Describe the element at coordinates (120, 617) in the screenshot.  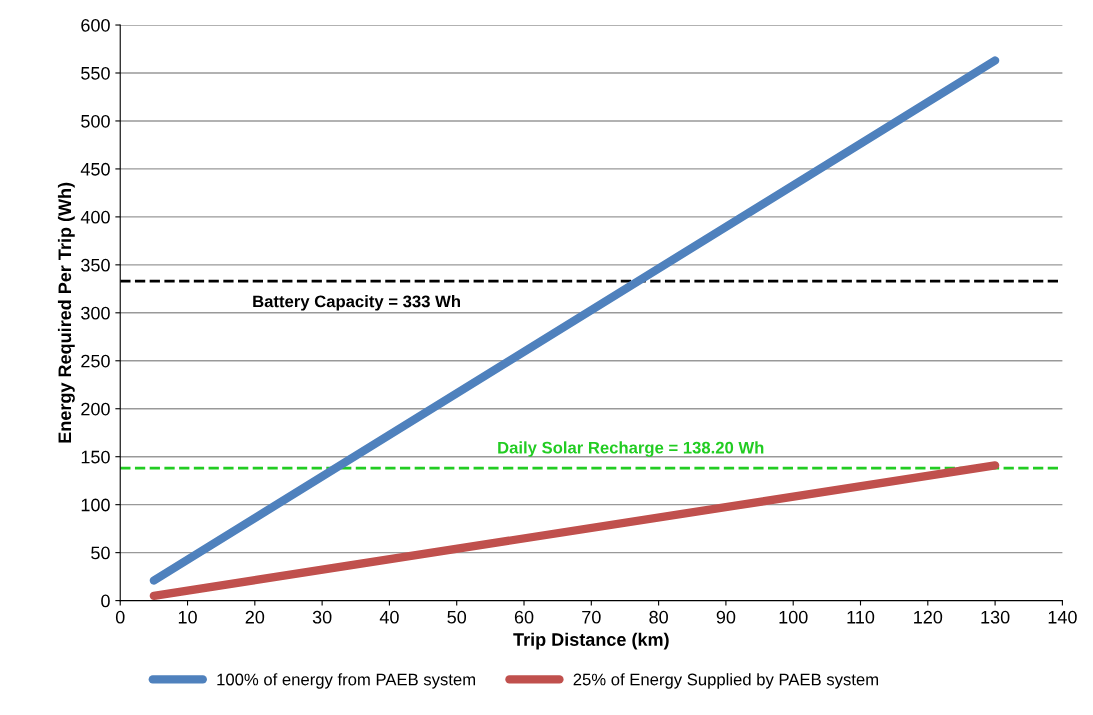
I see `x-tick-label: 0` at that location.